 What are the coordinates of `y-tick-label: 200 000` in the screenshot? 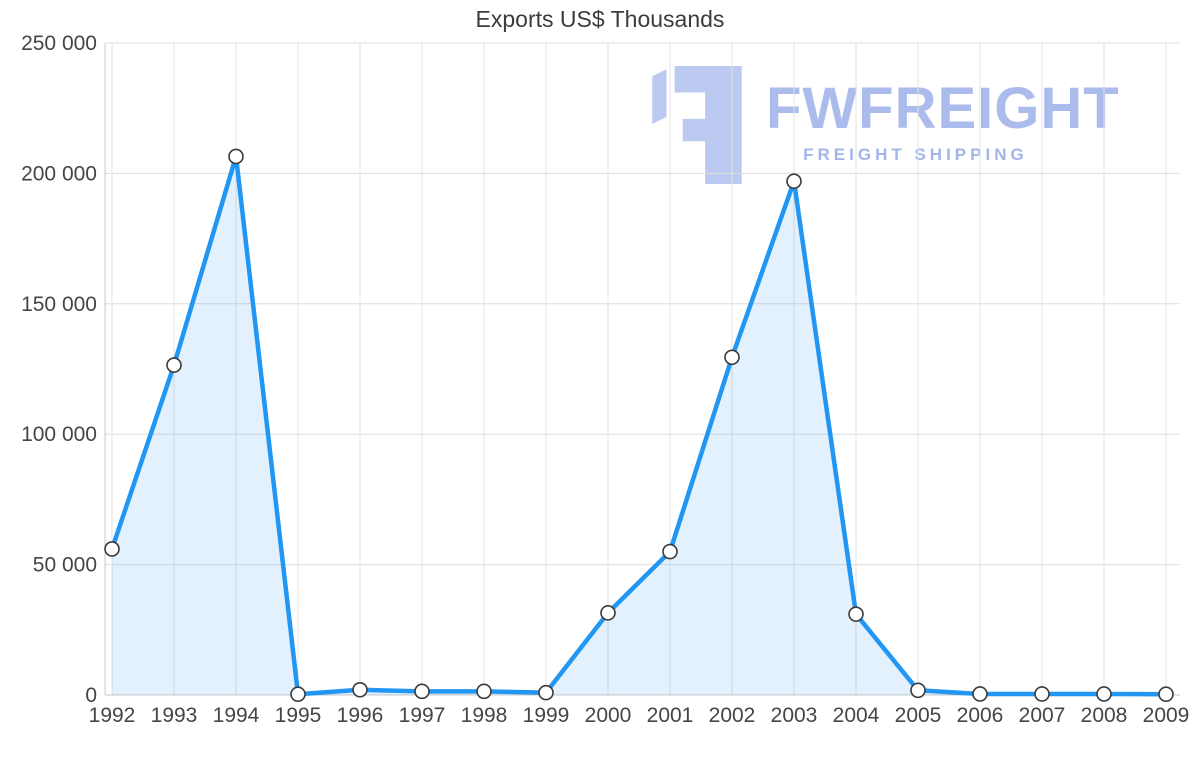 It's located at (59, 173).